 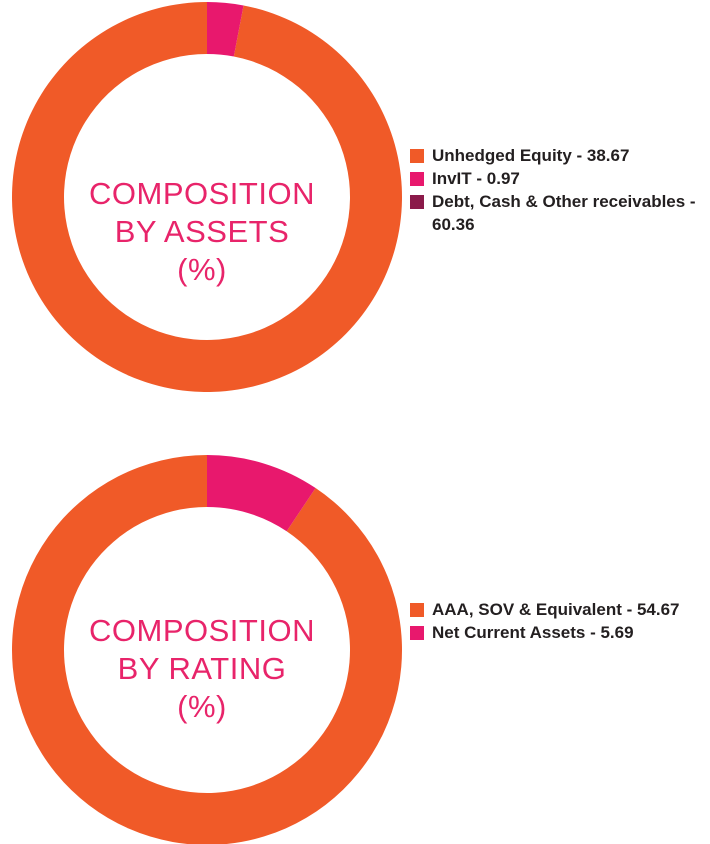 What do you see at coordinates (202, 706) in the screenshot?
I see `rating-center-line-3: (%)` at bounding box center [202, 706].